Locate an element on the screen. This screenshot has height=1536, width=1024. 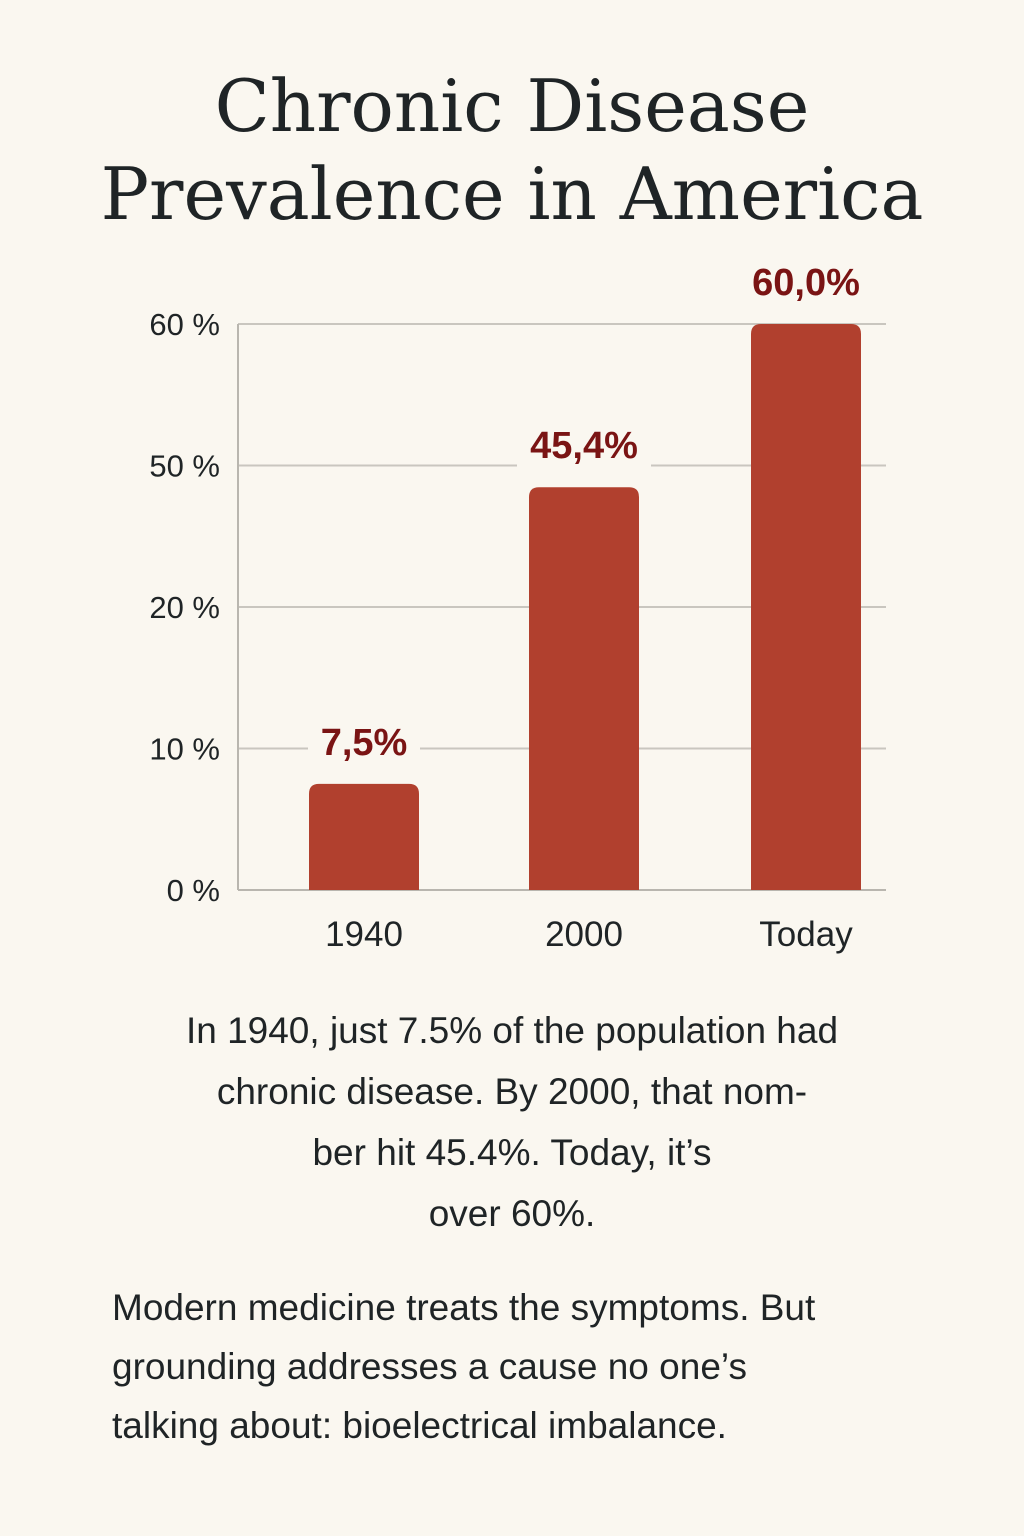
chart-title: Chronic Disease Prevalence in America is located at coordinates (512, 150).